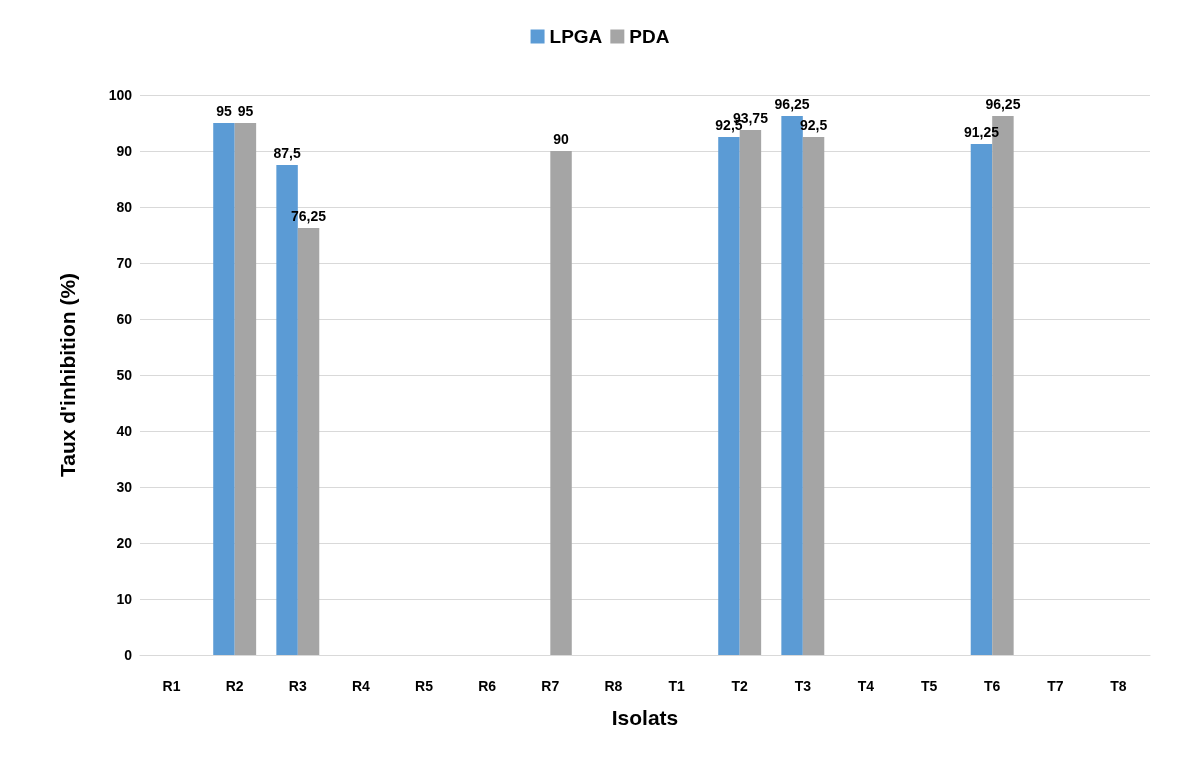 The width and height of the screenshot is (1200, 761). Describe the element at coordinates (124, 431) in the screenshot. I see `y-tick-label: 40` at that location.